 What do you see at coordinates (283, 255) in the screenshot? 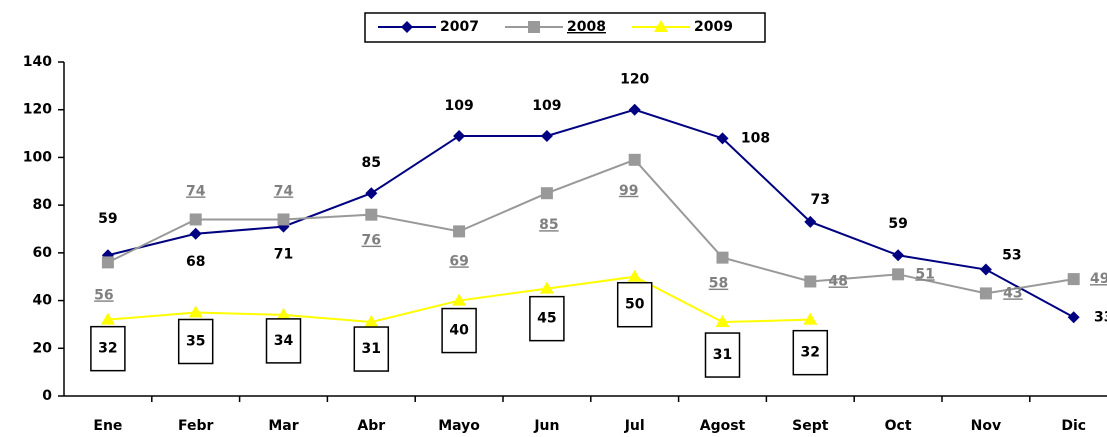
I see `data-label: 71` at bounding box center [283, 255].